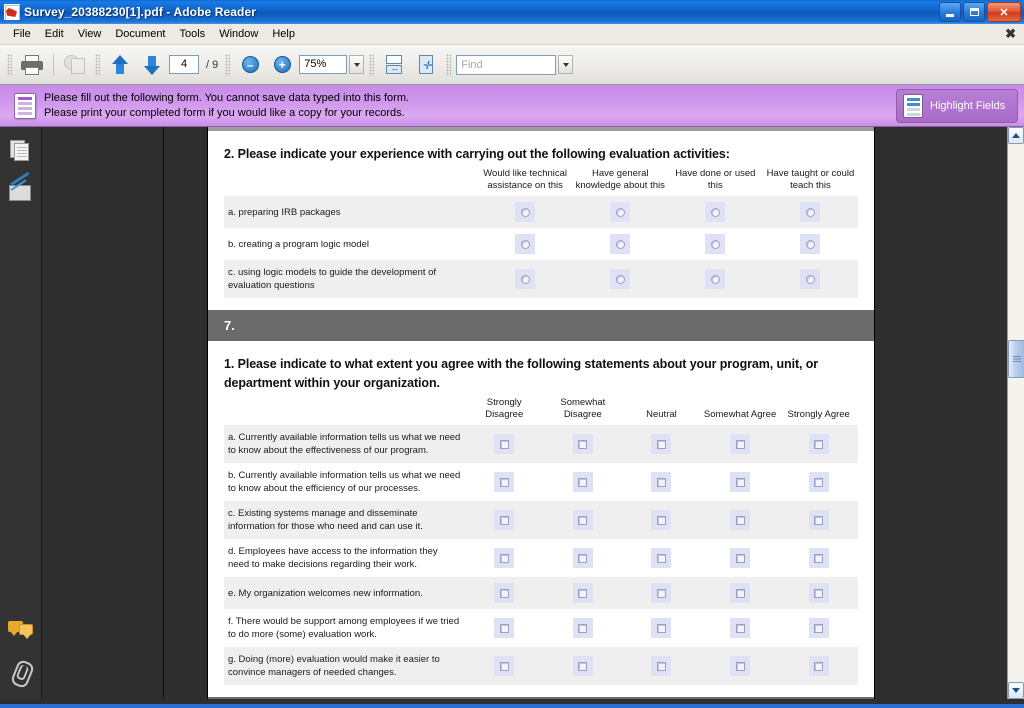 This screenshot has width=1024, height=708. What do you see at coordinates (184, 64) in the screenshot?
I see `page-number-input: 4` at bounding box center [184, 64].